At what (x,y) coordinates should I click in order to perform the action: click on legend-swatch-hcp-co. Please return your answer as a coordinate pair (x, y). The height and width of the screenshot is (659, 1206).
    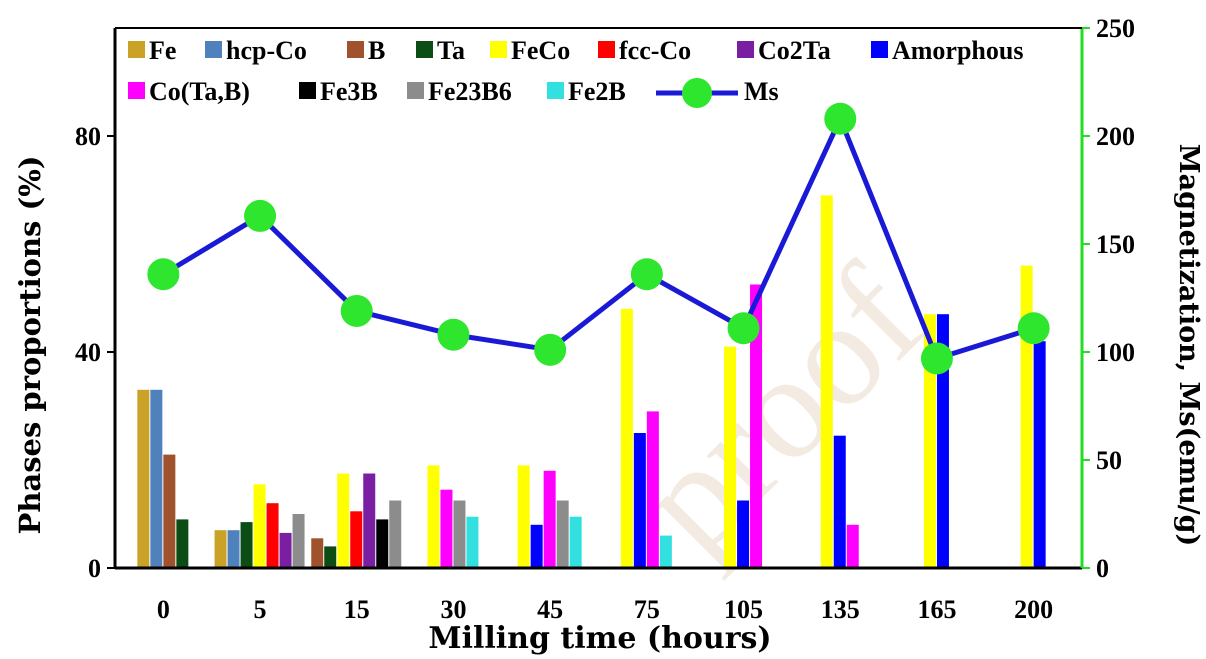
    Looking at the image, I should click on (213, 49).